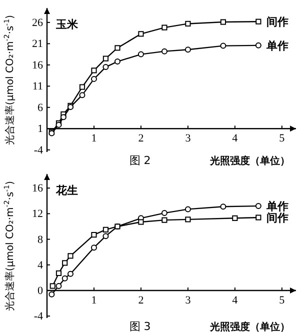 Image resolution: width=306 pixels, height=332 pixels. Describe the element at coordinates (38, 22) in the screenshot. I see `y-tick-label: 26` at that location.